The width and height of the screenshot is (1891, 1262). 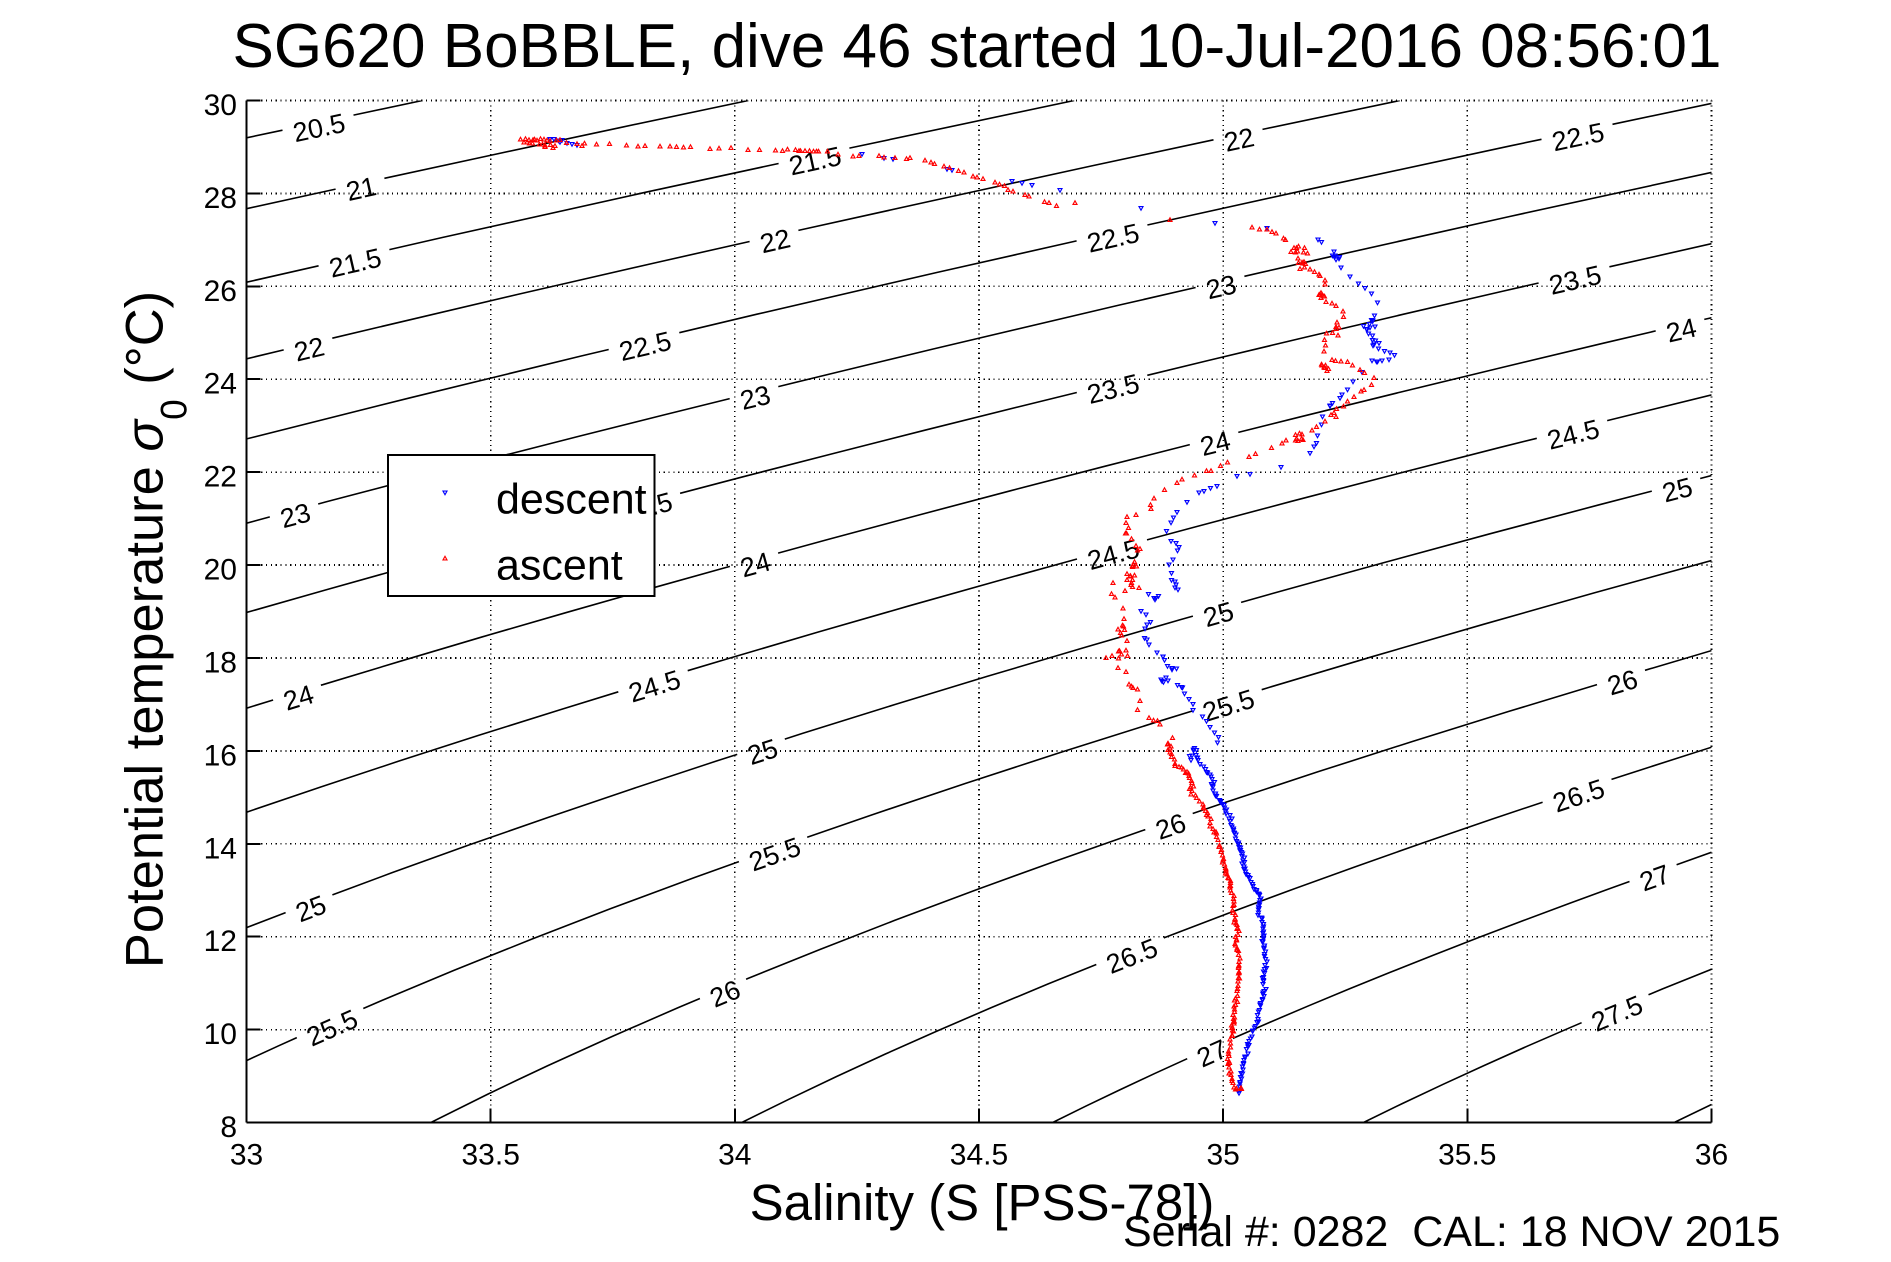 I want to click on svg-text: 33, so click(x=246, y=1155).